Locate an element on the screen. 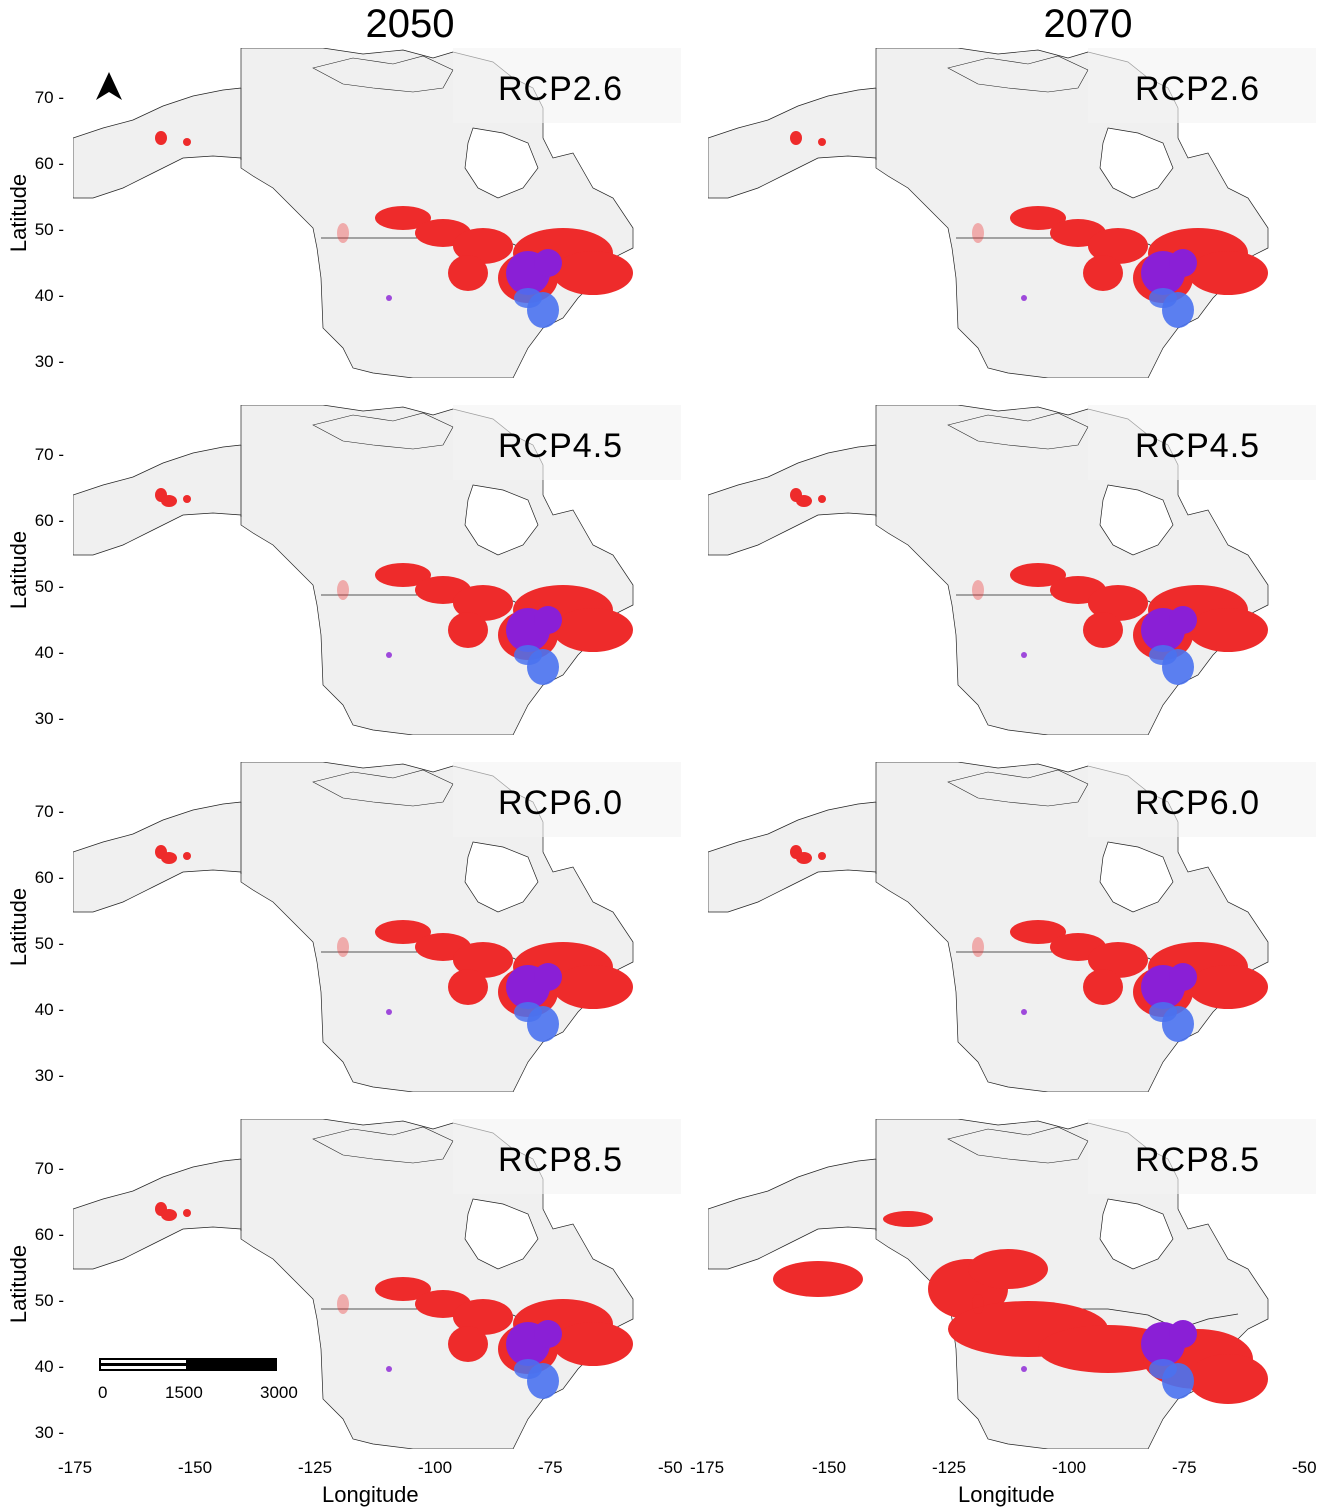 This screenshot has width=1338, height=1510. scale-label-1500: 1500 is located at coordinates (184, 1392).